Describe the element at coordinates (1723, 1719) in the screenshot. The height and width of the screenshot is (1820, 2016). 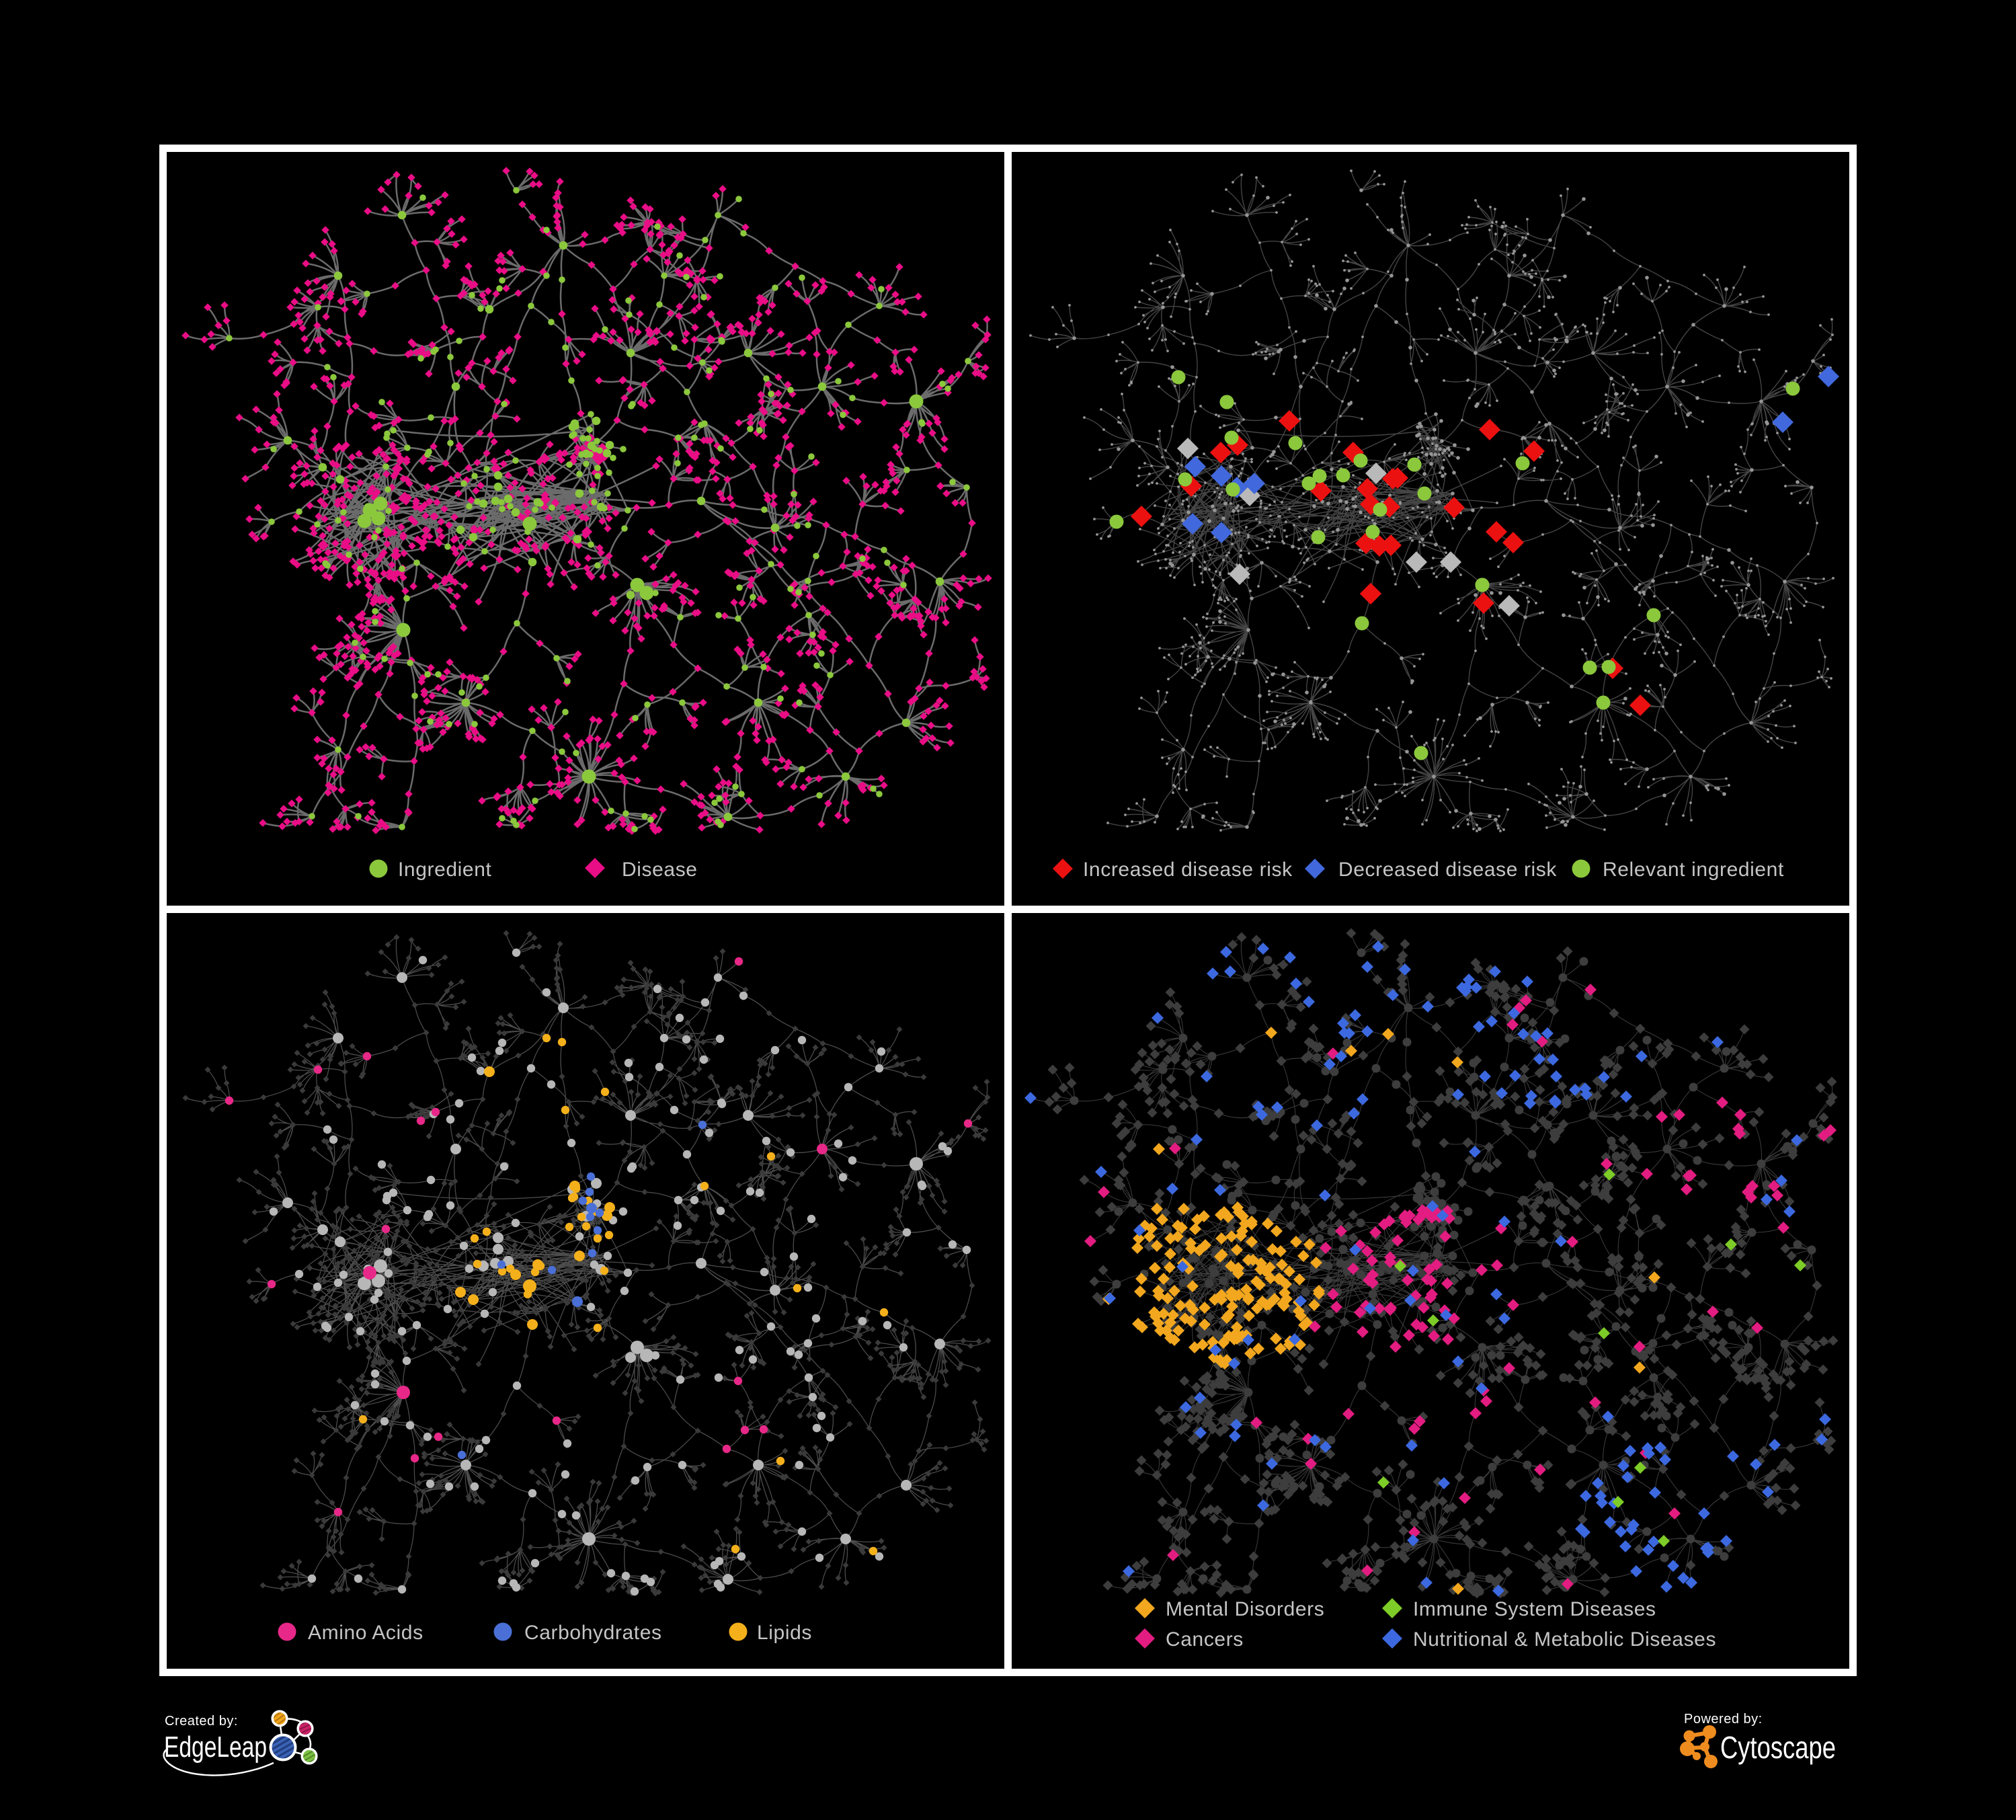
I see `svg-text: Powered by:` at that location.